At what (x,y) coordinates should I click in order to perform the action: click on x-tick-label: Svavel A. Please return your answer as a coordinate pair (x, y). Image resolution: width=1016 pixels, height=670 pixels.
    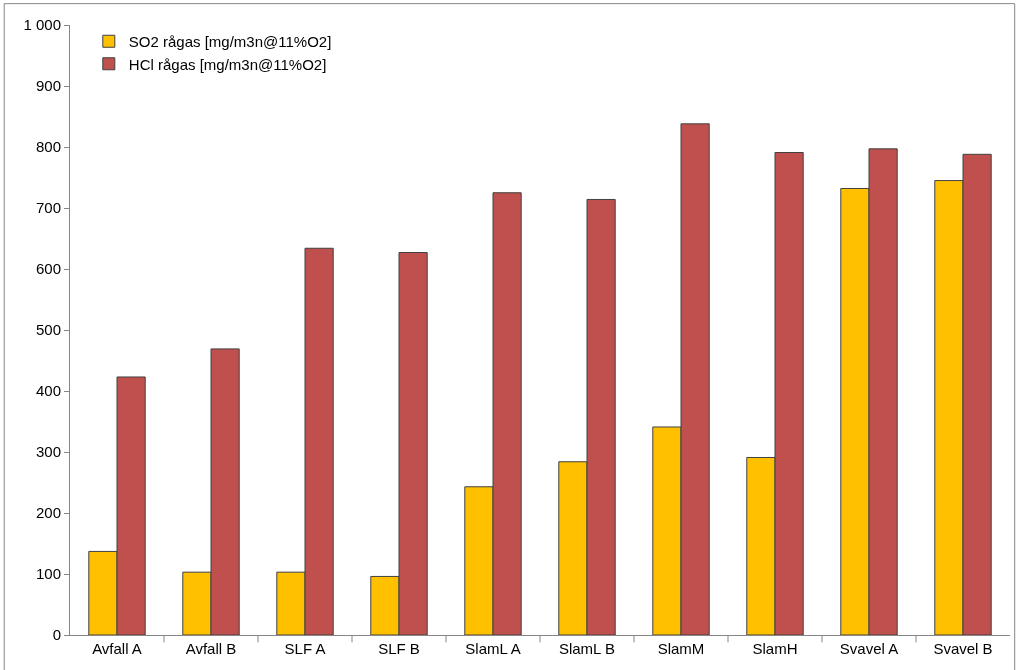
    Looking at the image, I should click on (869, 648).